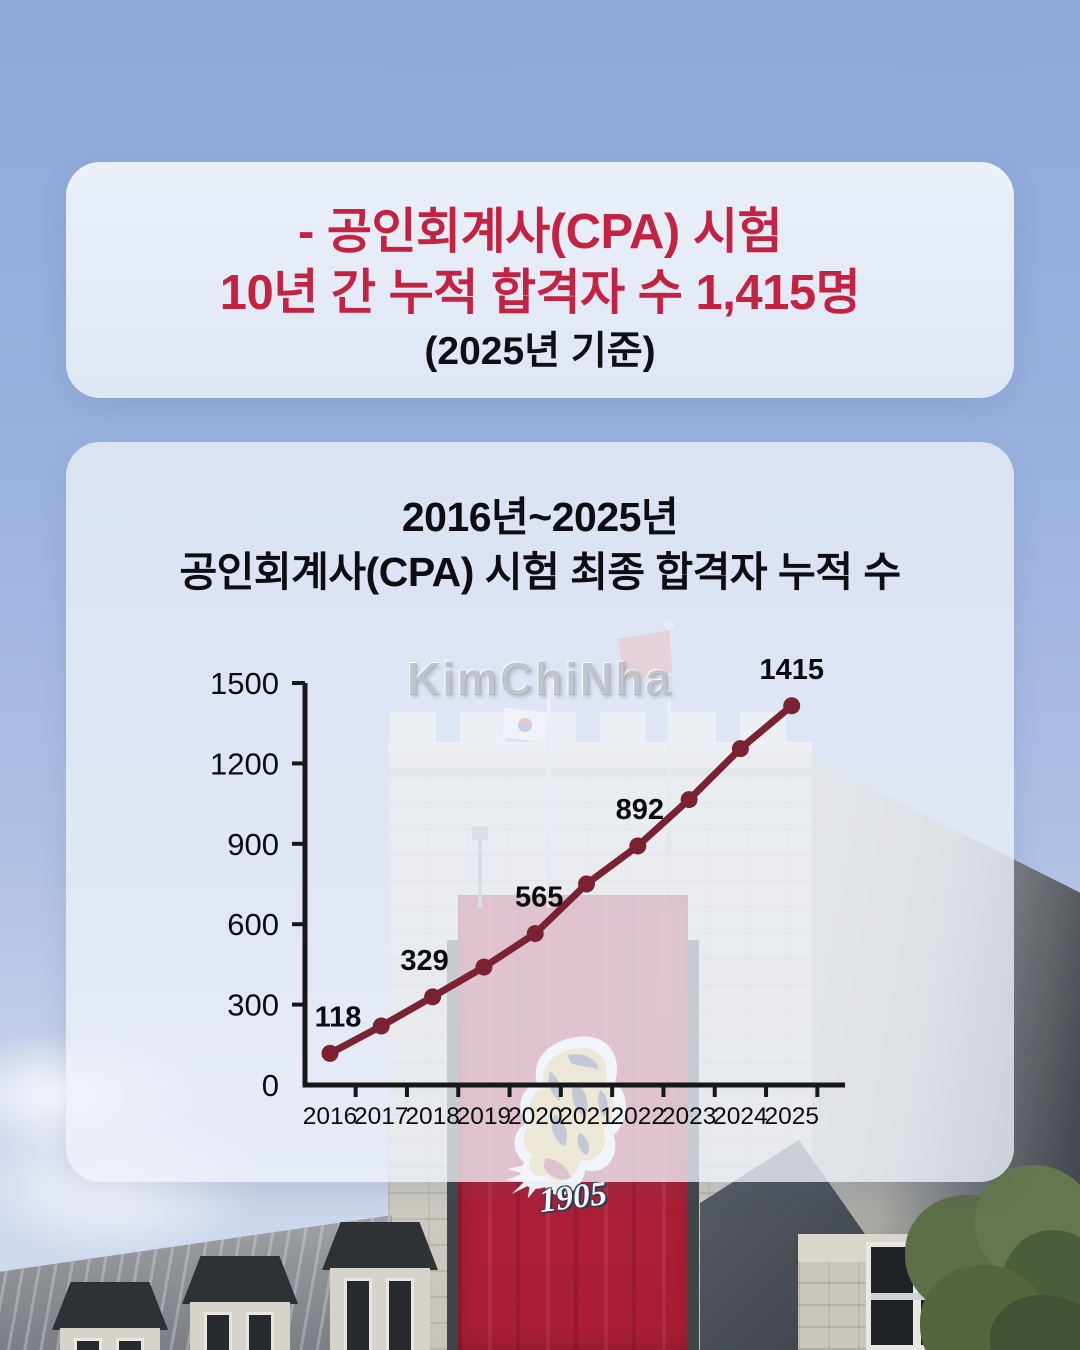  Describe the element at coordinates (424, 961) in the screenshot. I see `svg-text: 329` at that location.